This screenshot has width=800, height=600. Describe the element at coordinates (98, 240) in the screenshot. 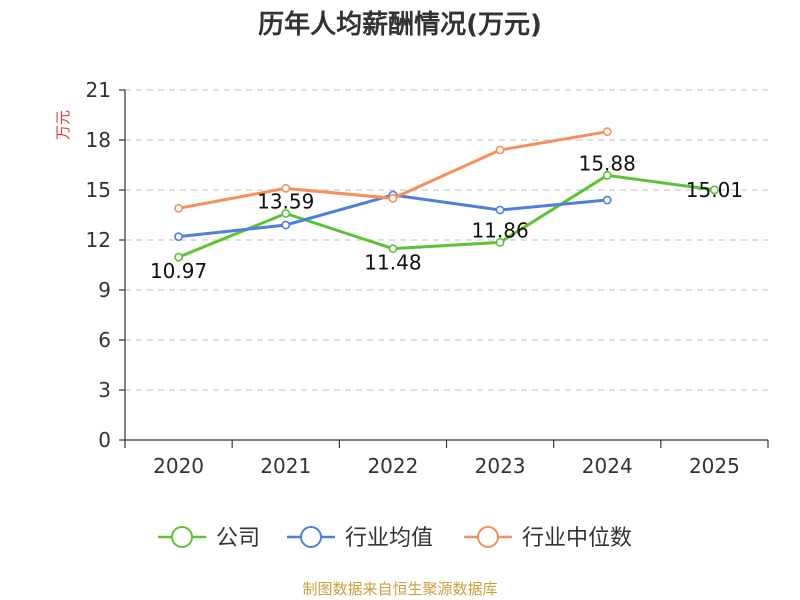

I see `y-tick-label-12: 12` at that location.